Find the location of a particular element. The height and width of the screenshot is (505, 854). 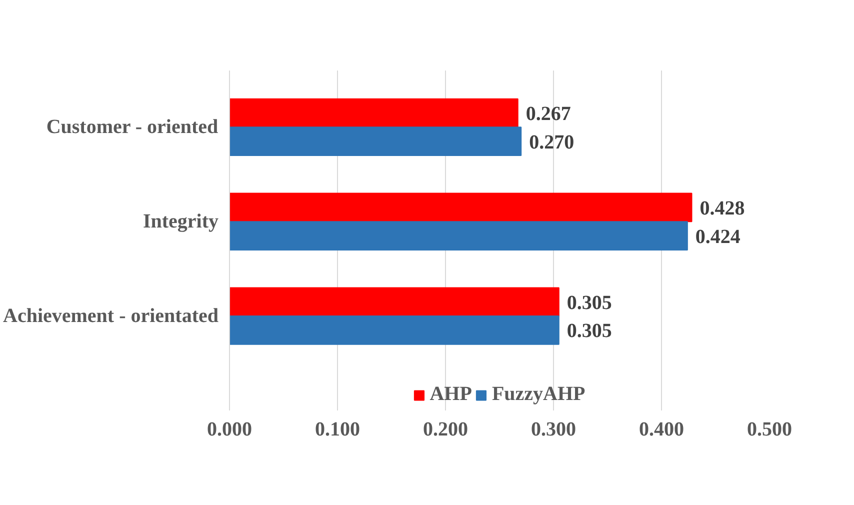

x-tick-label: 0.100 is located at coordinates (337, 429).